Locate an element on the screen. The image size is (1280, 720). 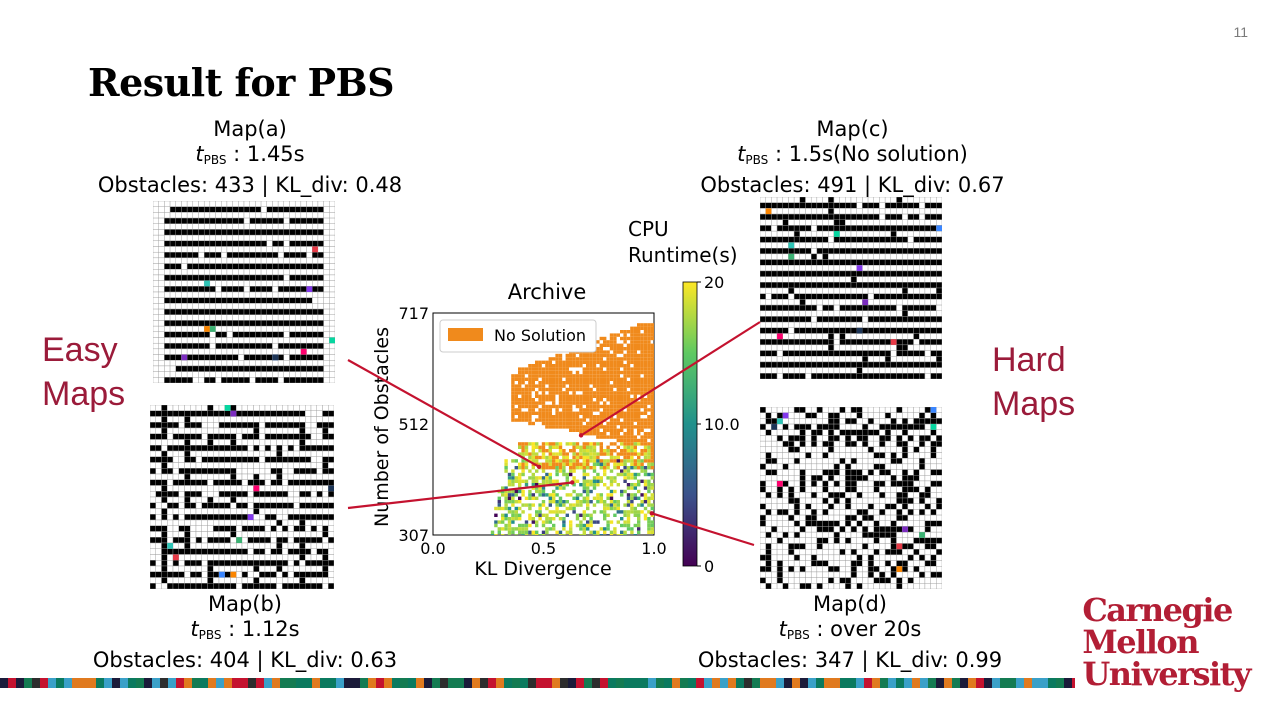
map-c-t-symbol: t is located at coordinates (741, 154).